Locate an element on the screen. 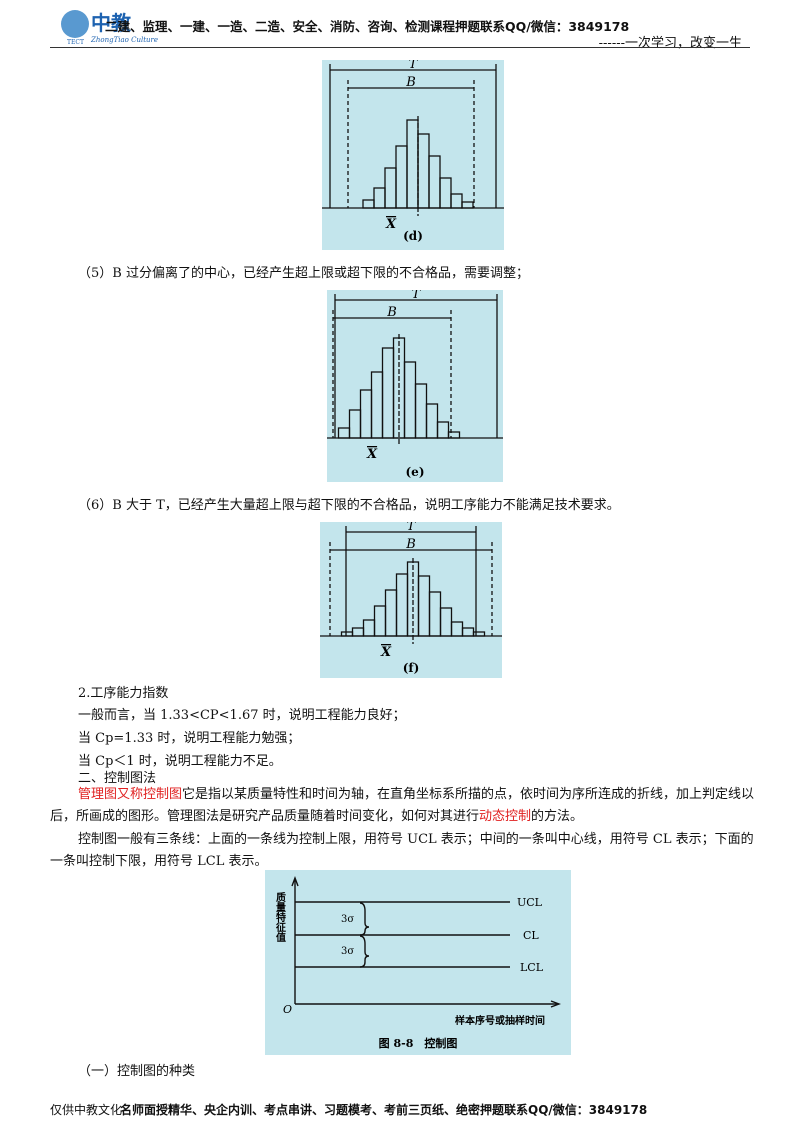  logo: 中教 ZhongTiao Culture TECT is located at coordinates (109, 28).